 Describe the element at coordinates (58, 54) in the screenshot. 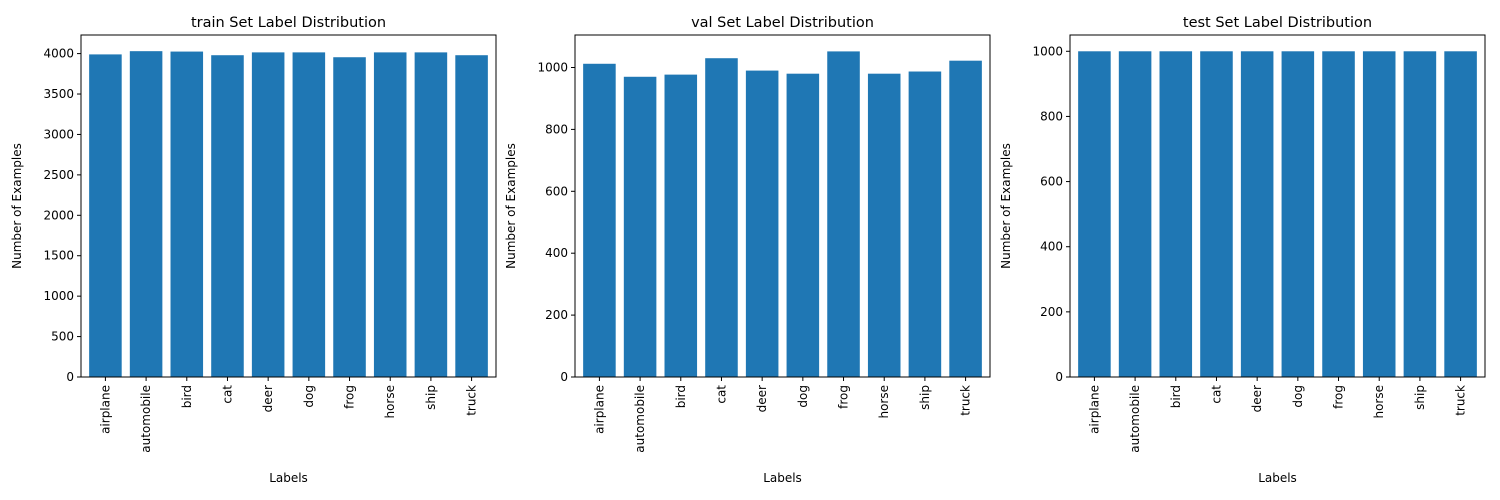

I see `y-tick-label: 4000` at that location.